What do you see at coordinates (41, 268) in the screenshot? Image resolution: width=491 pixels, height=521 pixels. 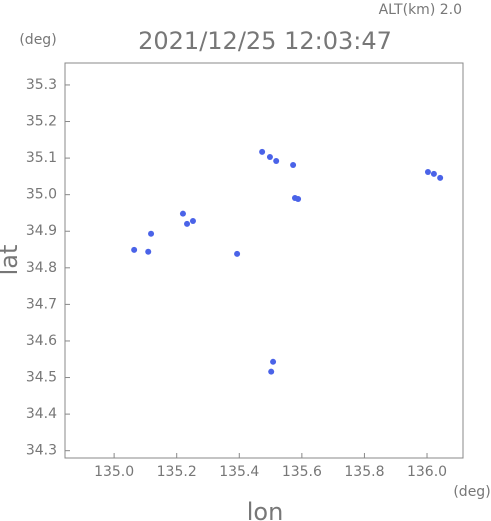 I see `y-tick-label: 34.8` at bounding box center [41, 268].